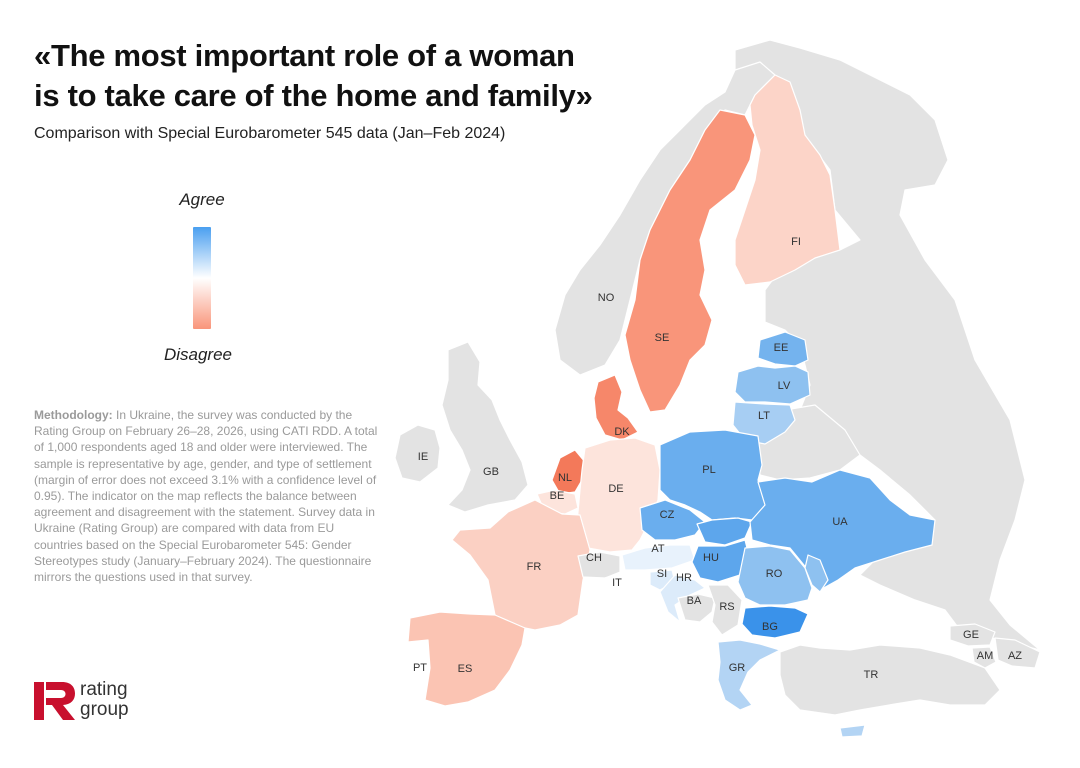  Describe the element at coordinates (737, 668) in the screenshot. I see `country-label-GR: GR` at that location.